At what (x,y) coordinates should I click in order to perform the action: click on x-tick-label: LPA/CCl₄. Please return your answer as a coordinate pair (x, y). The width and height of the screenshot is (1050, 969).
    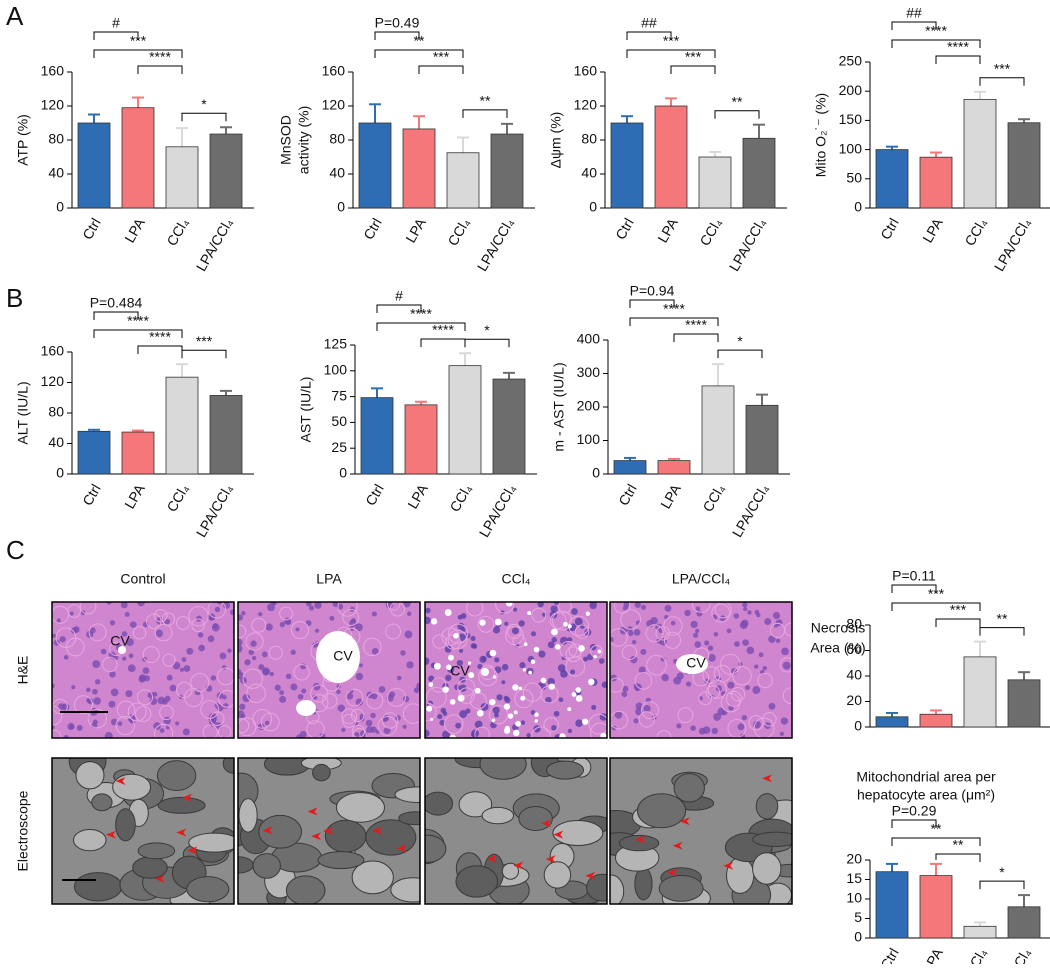
    Looking at the image, I should click on (214, 244).